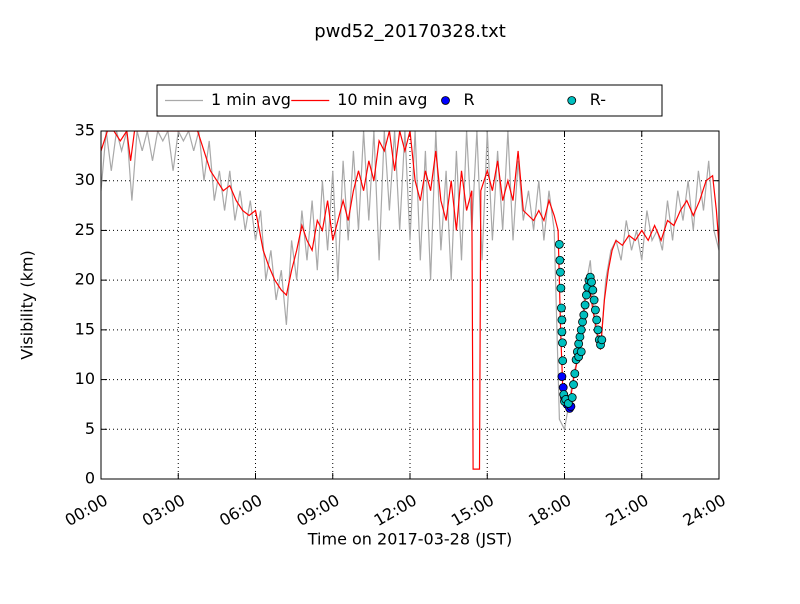 This screenshot has width=800, height=604. What do you see at coordinates (549, 510) in the screenshot?
I see `x-tick-label: 18:00` at bounding box center [549, 510].